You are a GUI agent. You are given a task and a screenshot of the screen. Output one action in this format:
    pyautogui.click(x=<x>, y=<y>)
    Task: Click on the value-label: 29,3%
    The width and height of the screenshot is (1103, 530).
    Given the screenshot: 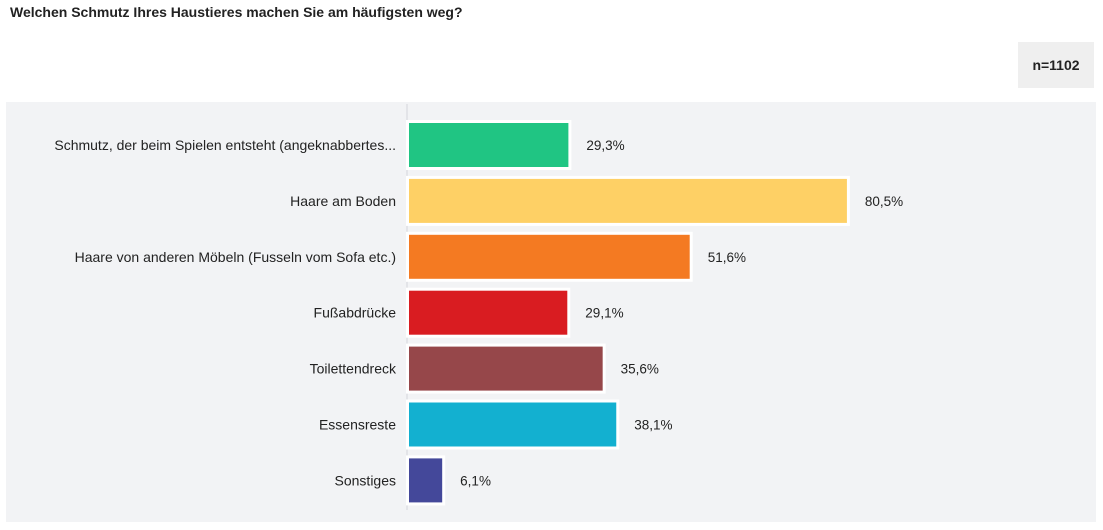 What is the action you would take?
    pyautogui.click(x=605, y=145)
    